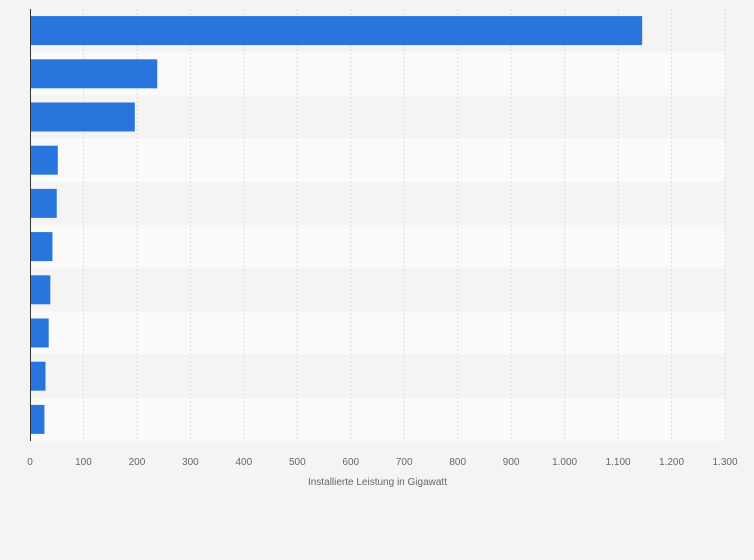 The width and height of the screenshot is (754, 560). What do you see at coordinates (83, 462) in the screenshot?
I see `x-tick-label: 100` at bounding box center [83, 462].